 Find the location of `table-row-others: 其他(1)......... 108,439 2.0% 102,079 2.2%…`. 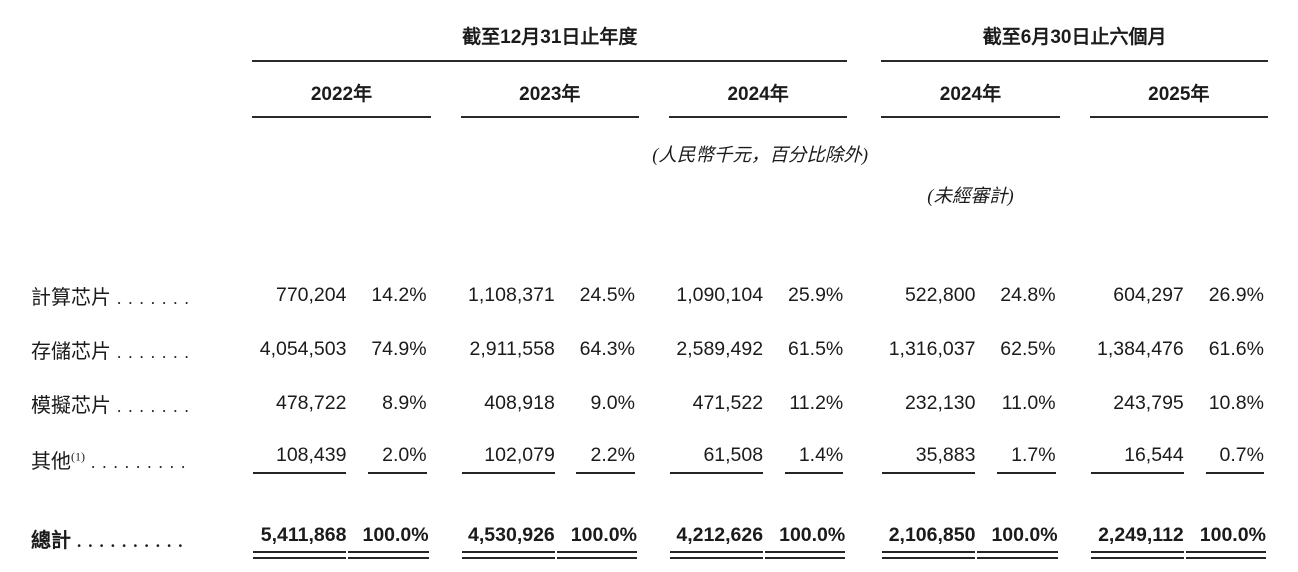

table-row-others: 其他(1)......... 108,439 2.0% 102,079 2.2%… is located at coordinates (649, 459).